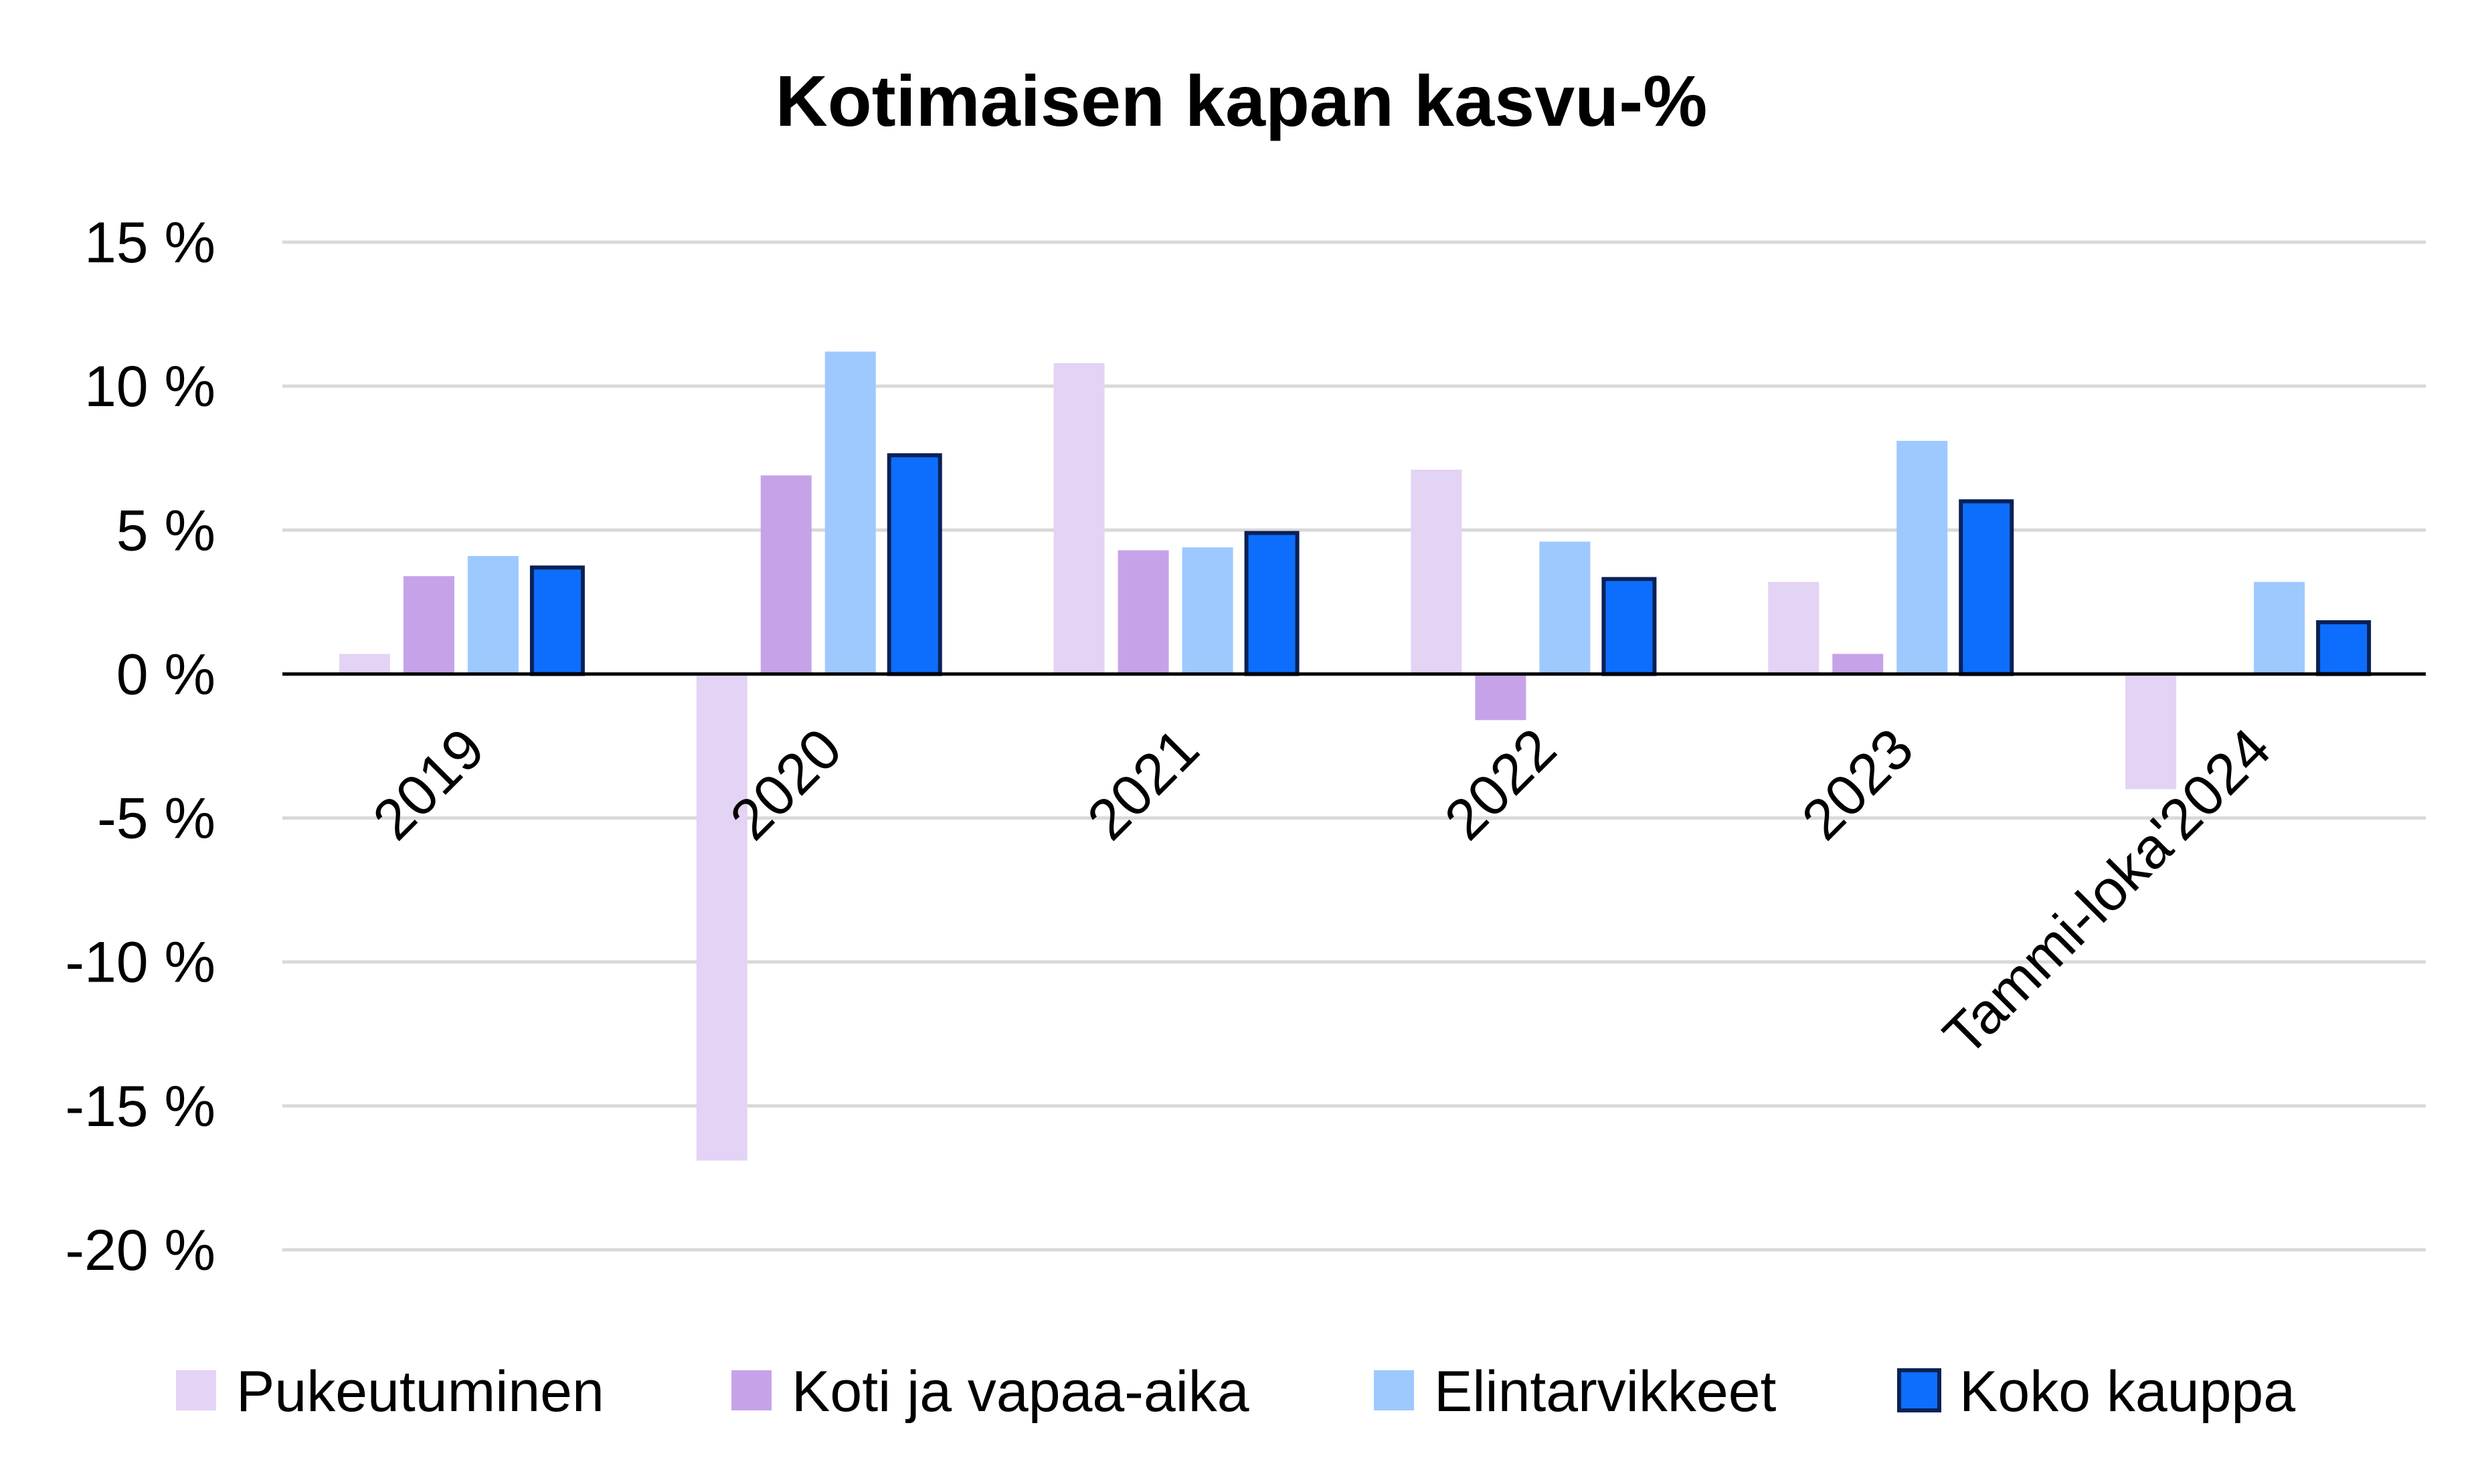  I want to click on y-axis-ticks: 15 % 10 % 5 % 0 % -5 % -10 % -15 % -20 %, so click(140, 747).